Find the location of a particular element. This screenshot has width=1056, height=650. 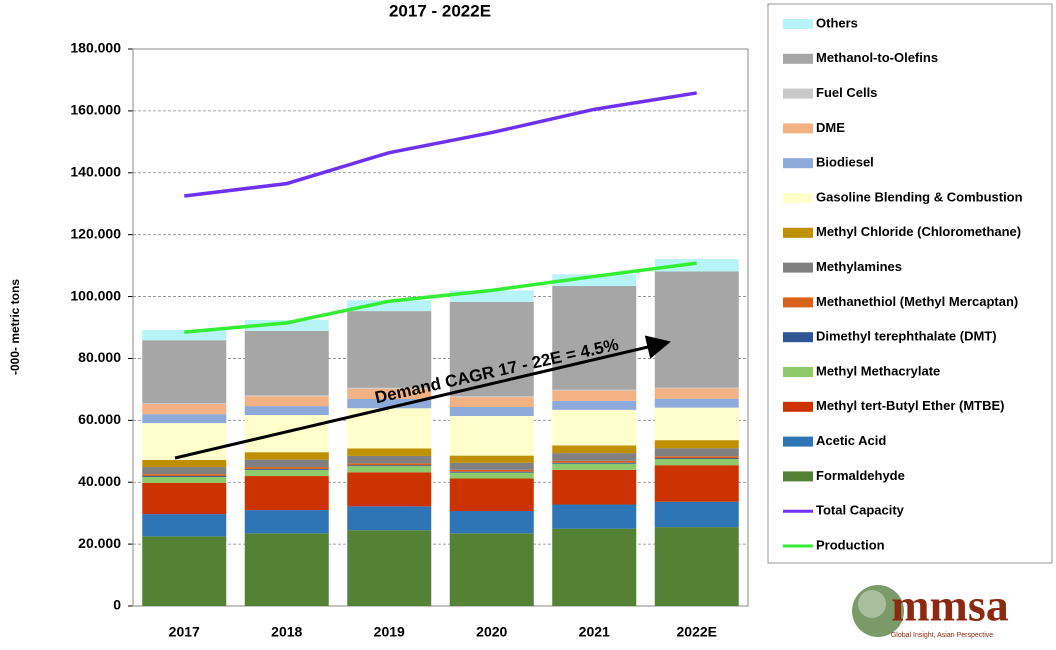

chart-title: 2017 - 2022E is located at coordinates (440, 10).